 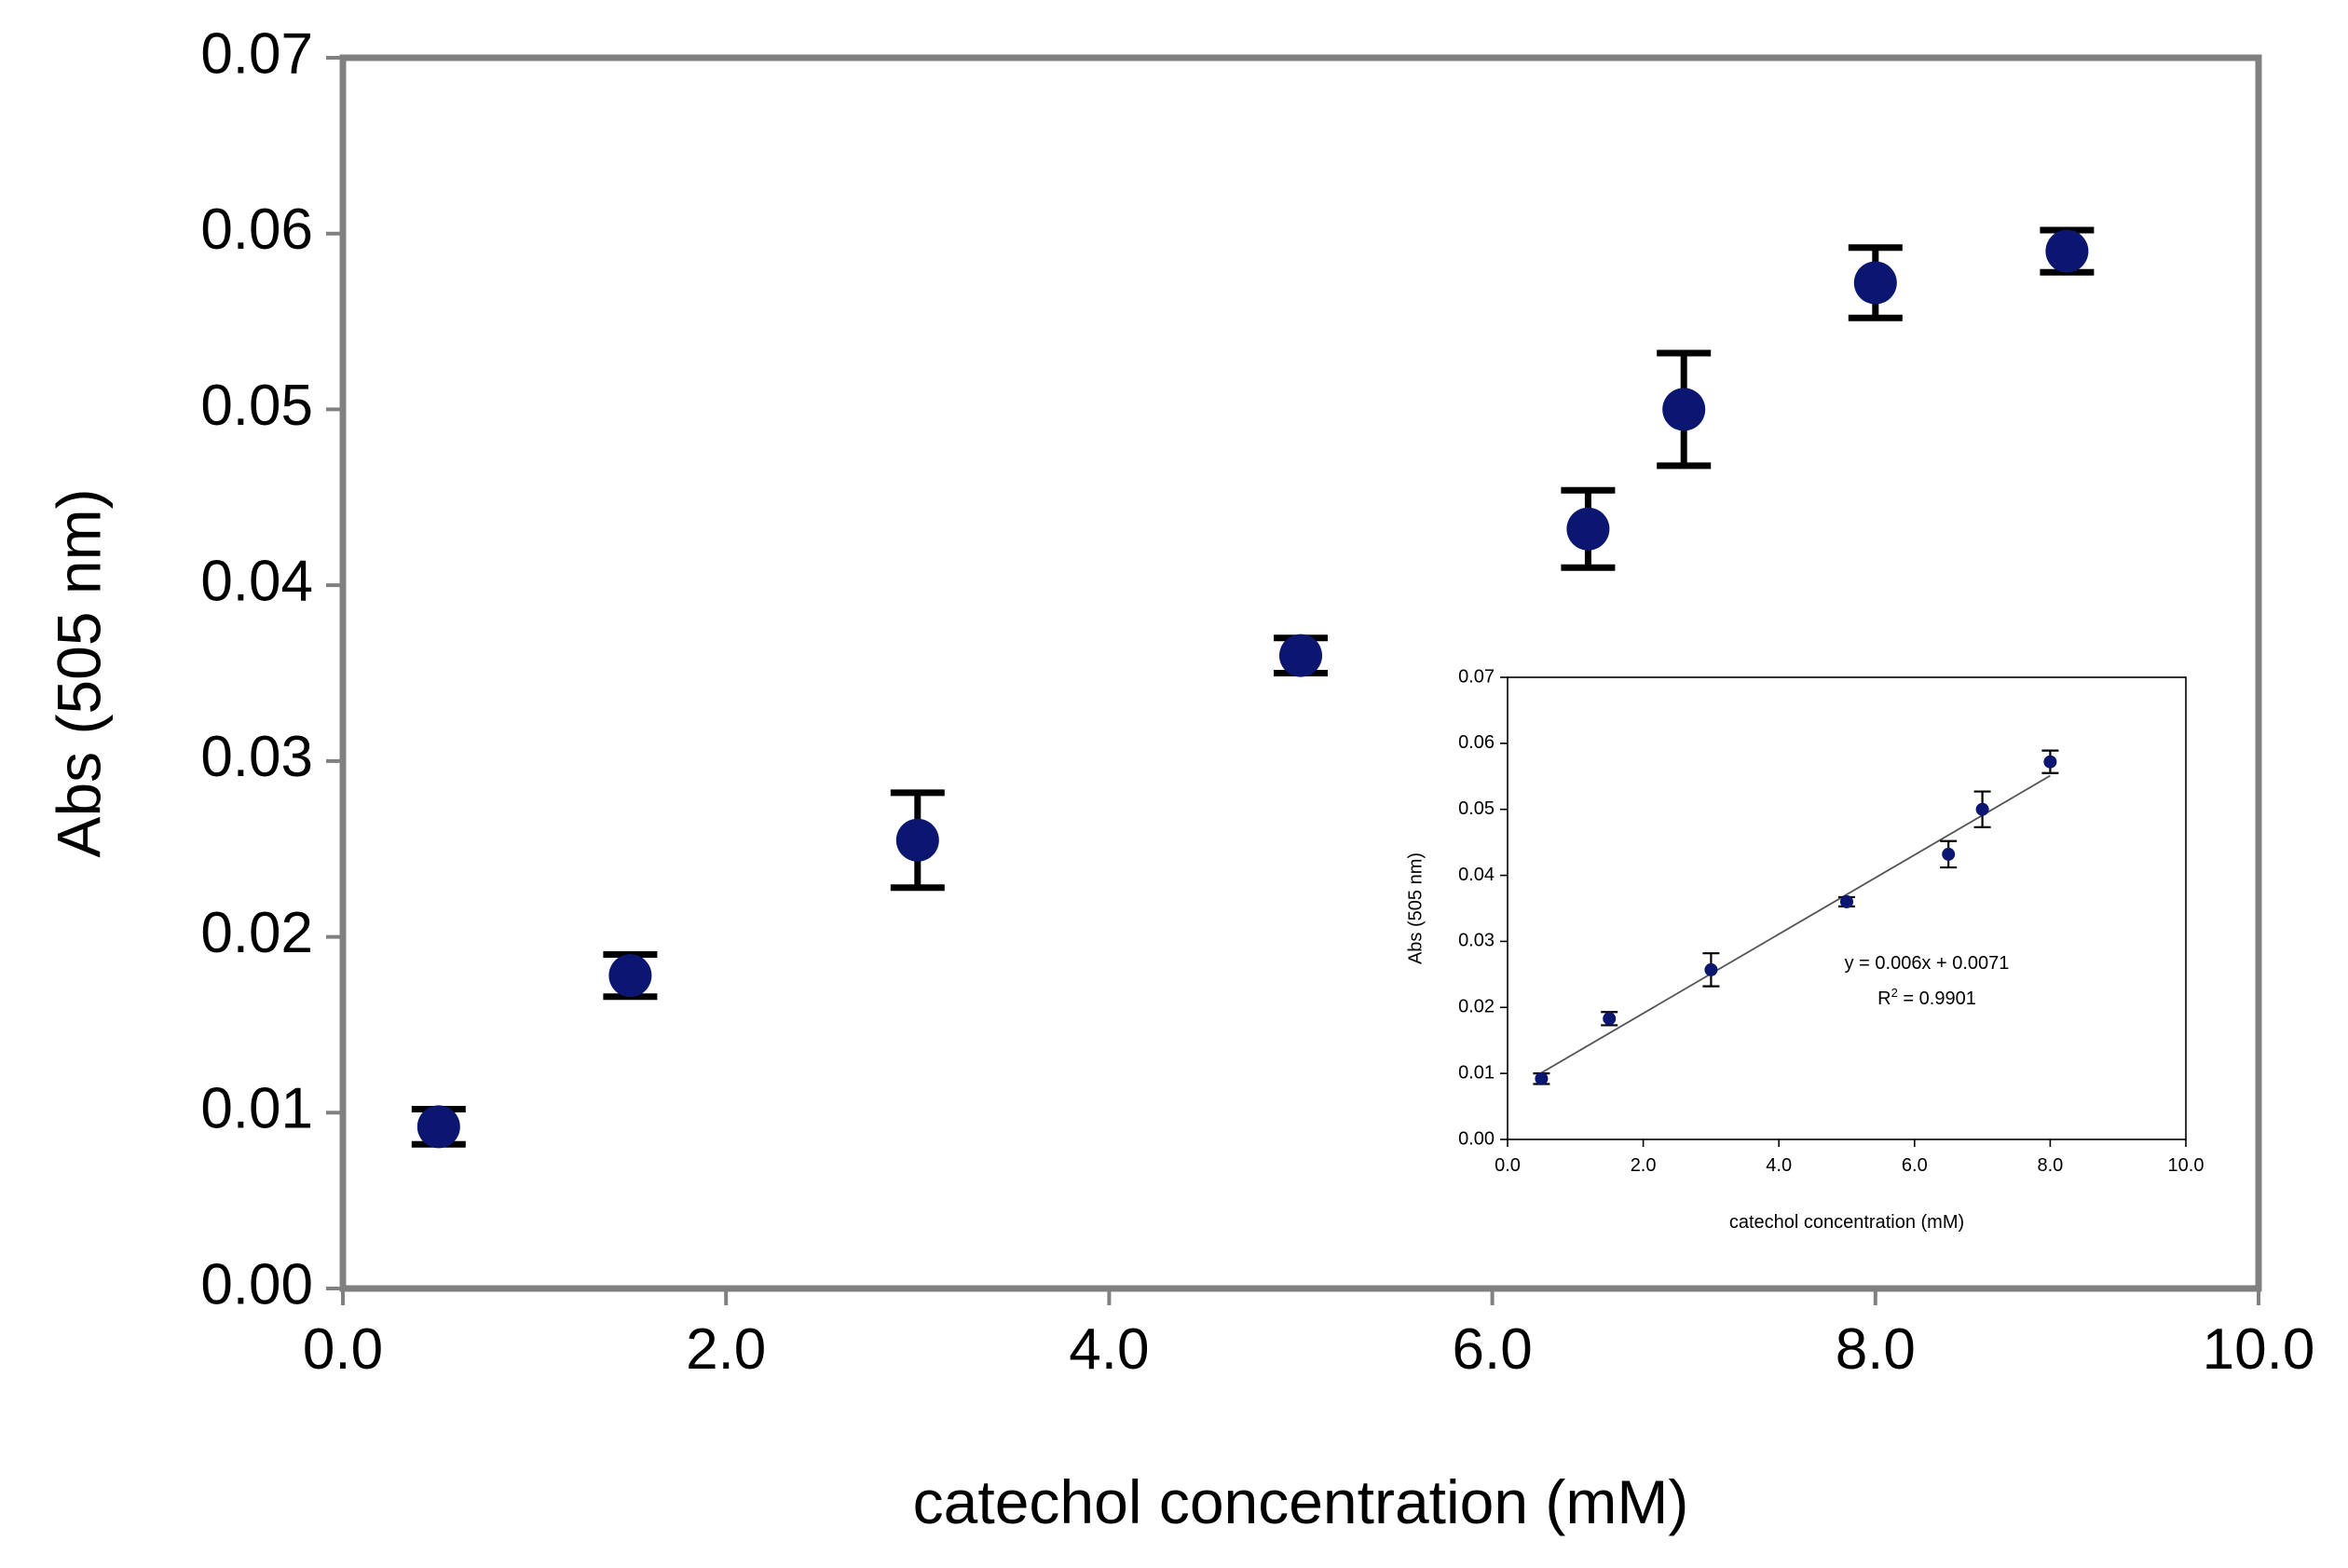 What do you see at coordinates (256, 933) in the screenshot?
I see `main-y-tick-label: 0.02` at bounding box center [256, 933].